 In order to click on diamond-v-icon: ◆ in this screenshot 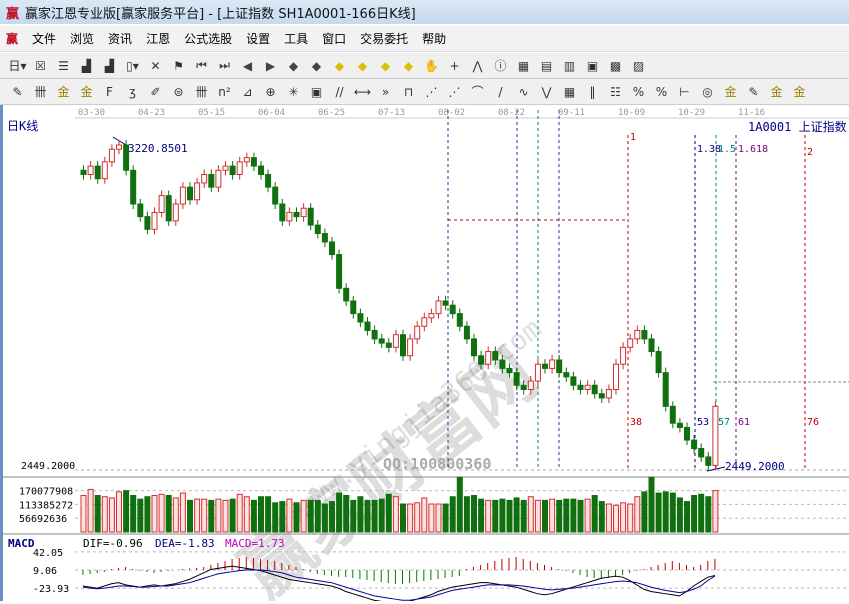, I will do `click(408, 65)`.